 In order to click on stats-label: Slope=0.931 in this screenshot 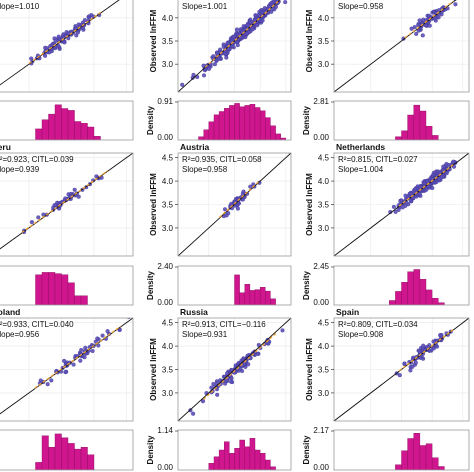, I will do `click(205, 334)`.